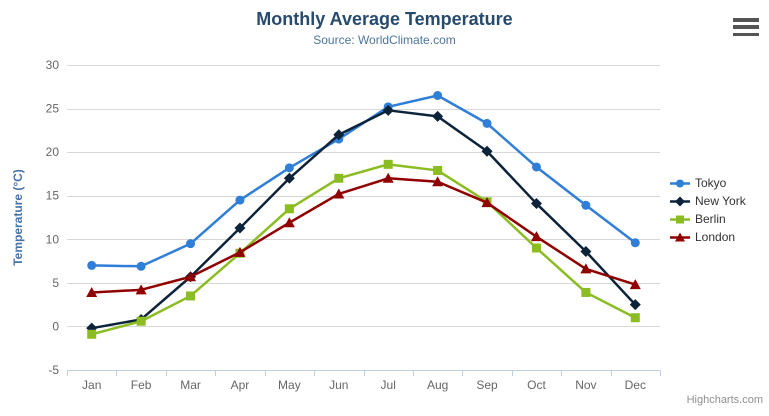  Describe the element at coordinates (724, 400) in the screenshot. I see `credits-link: Highcharts.com` at that location.